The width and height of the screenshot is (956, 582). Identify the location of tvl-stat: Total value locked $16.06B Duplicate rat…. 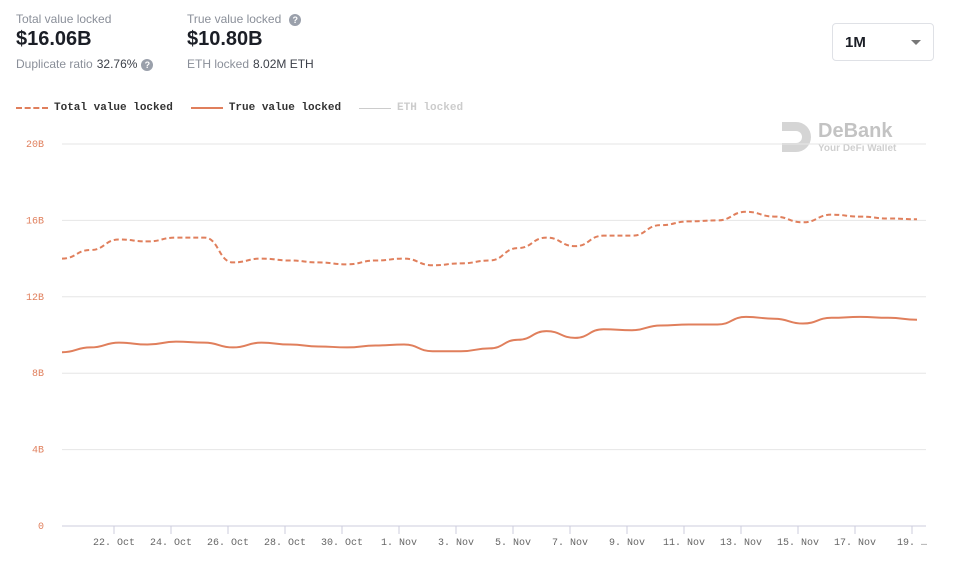
(85, 41).